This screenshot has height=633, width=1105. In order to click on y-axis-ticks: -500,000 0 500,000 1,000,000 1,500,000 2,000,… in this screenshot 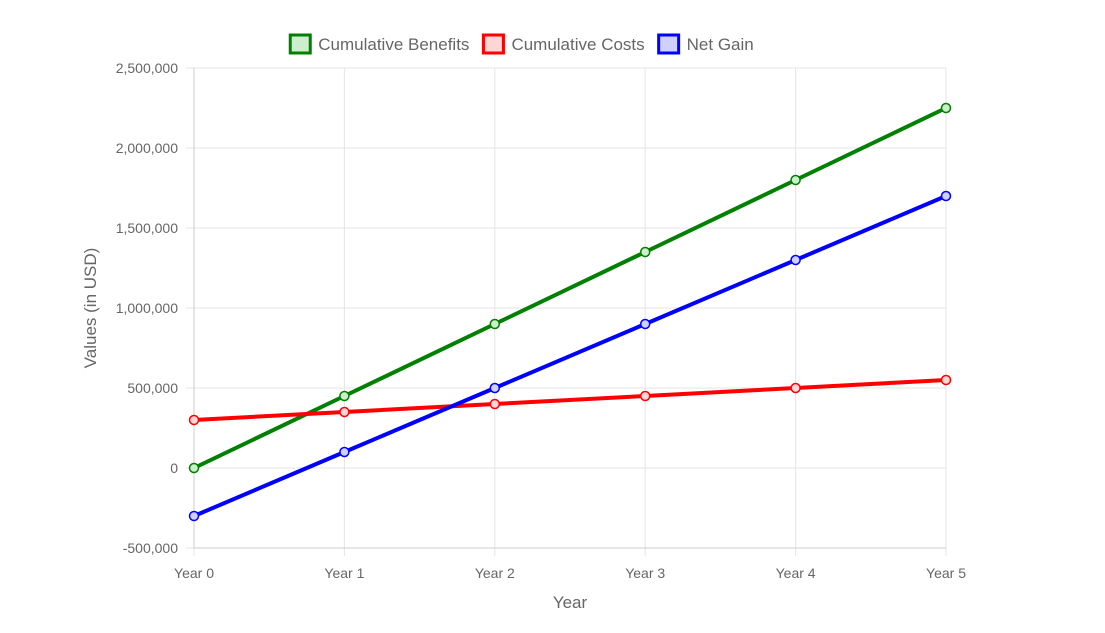, I will do `click(147, 308)`.